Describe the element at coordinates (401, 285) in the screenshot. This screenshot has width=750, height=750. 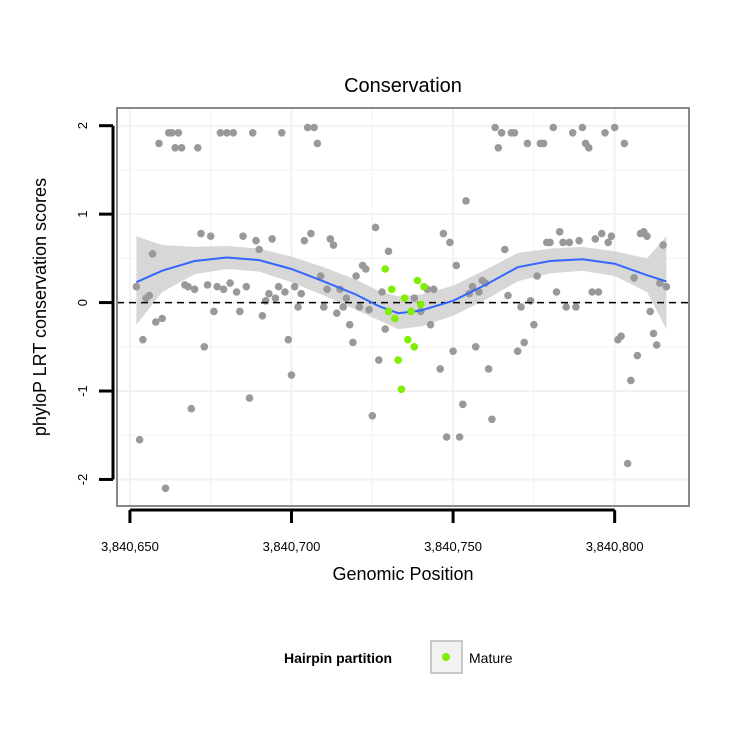
I see `smooth-curve` at that location.